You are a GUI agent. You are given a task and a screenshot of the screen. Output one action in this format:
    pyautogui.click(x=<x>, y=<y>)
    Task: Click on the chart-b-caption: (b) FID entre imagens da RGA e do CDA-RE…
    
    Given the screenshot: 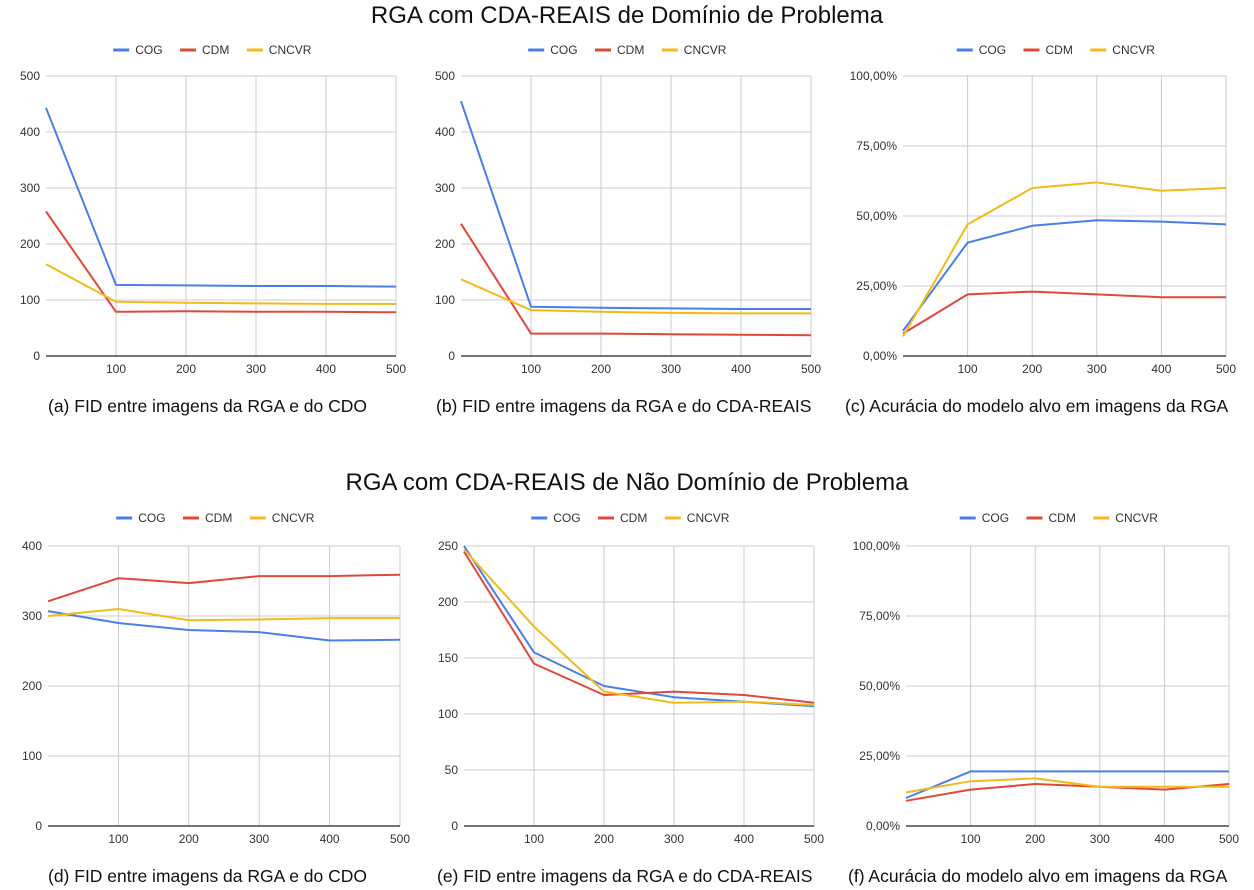 What is the action you would take?
    pyautogui.click(x=624, y=406)
    